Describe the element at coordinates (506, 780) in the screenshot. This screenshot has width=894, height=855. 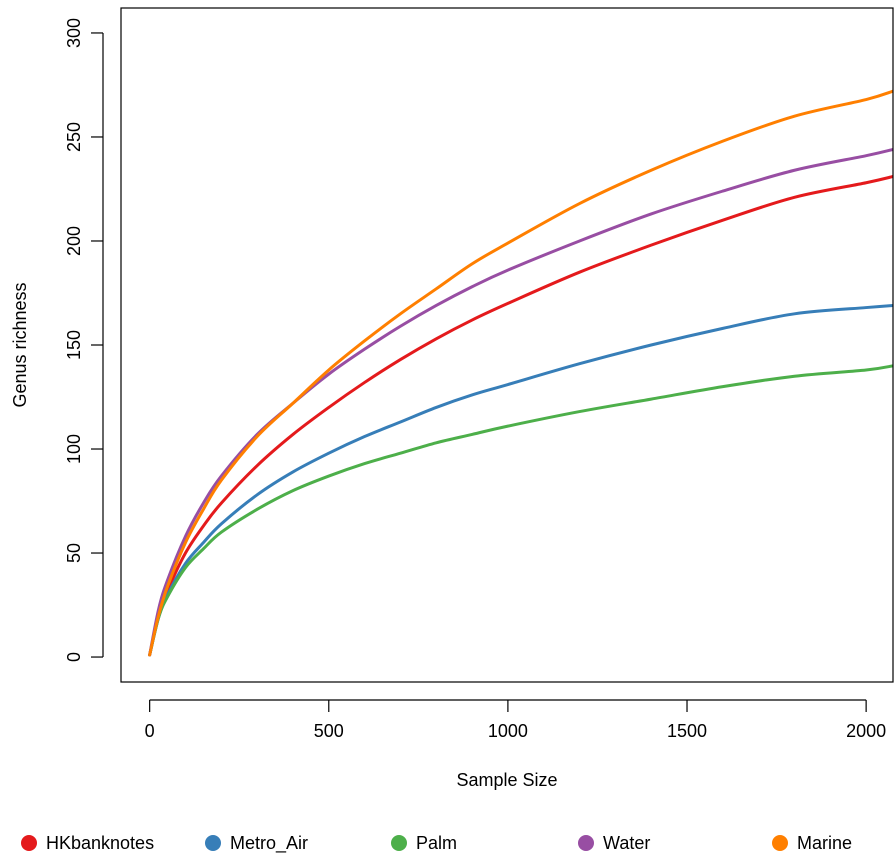
I see `x-axis-title: Sample Size` at that location.